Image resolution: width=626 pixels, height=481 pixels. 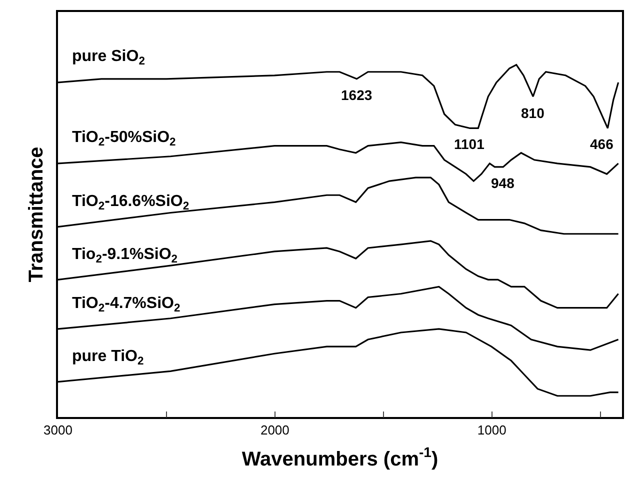 I want to click on series-label: Tio$_{2}$-9.1%SiO$_{2}$, so click(x=125, y=256).